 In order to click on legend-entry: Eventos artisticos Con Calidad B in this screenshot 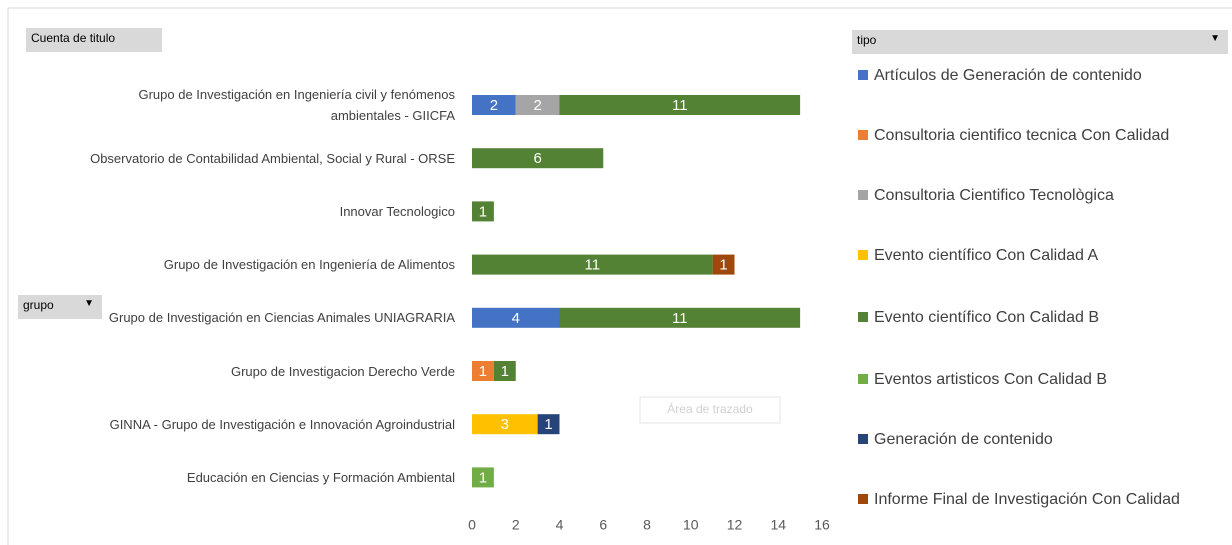, I will do `click(1040, 379)`.